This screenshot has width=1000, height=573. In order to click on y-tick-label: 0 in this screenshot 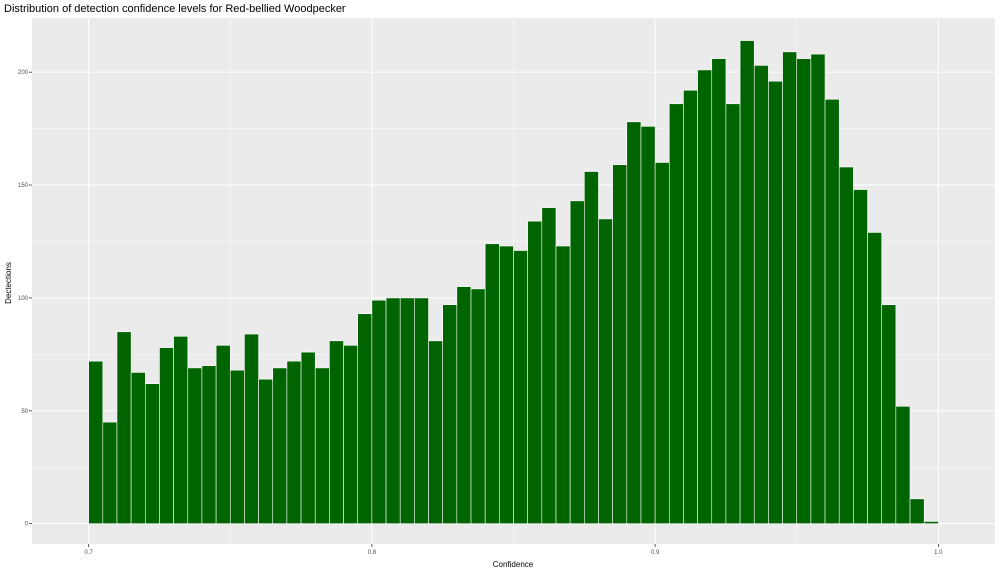, I will do `click(27, 525)`.